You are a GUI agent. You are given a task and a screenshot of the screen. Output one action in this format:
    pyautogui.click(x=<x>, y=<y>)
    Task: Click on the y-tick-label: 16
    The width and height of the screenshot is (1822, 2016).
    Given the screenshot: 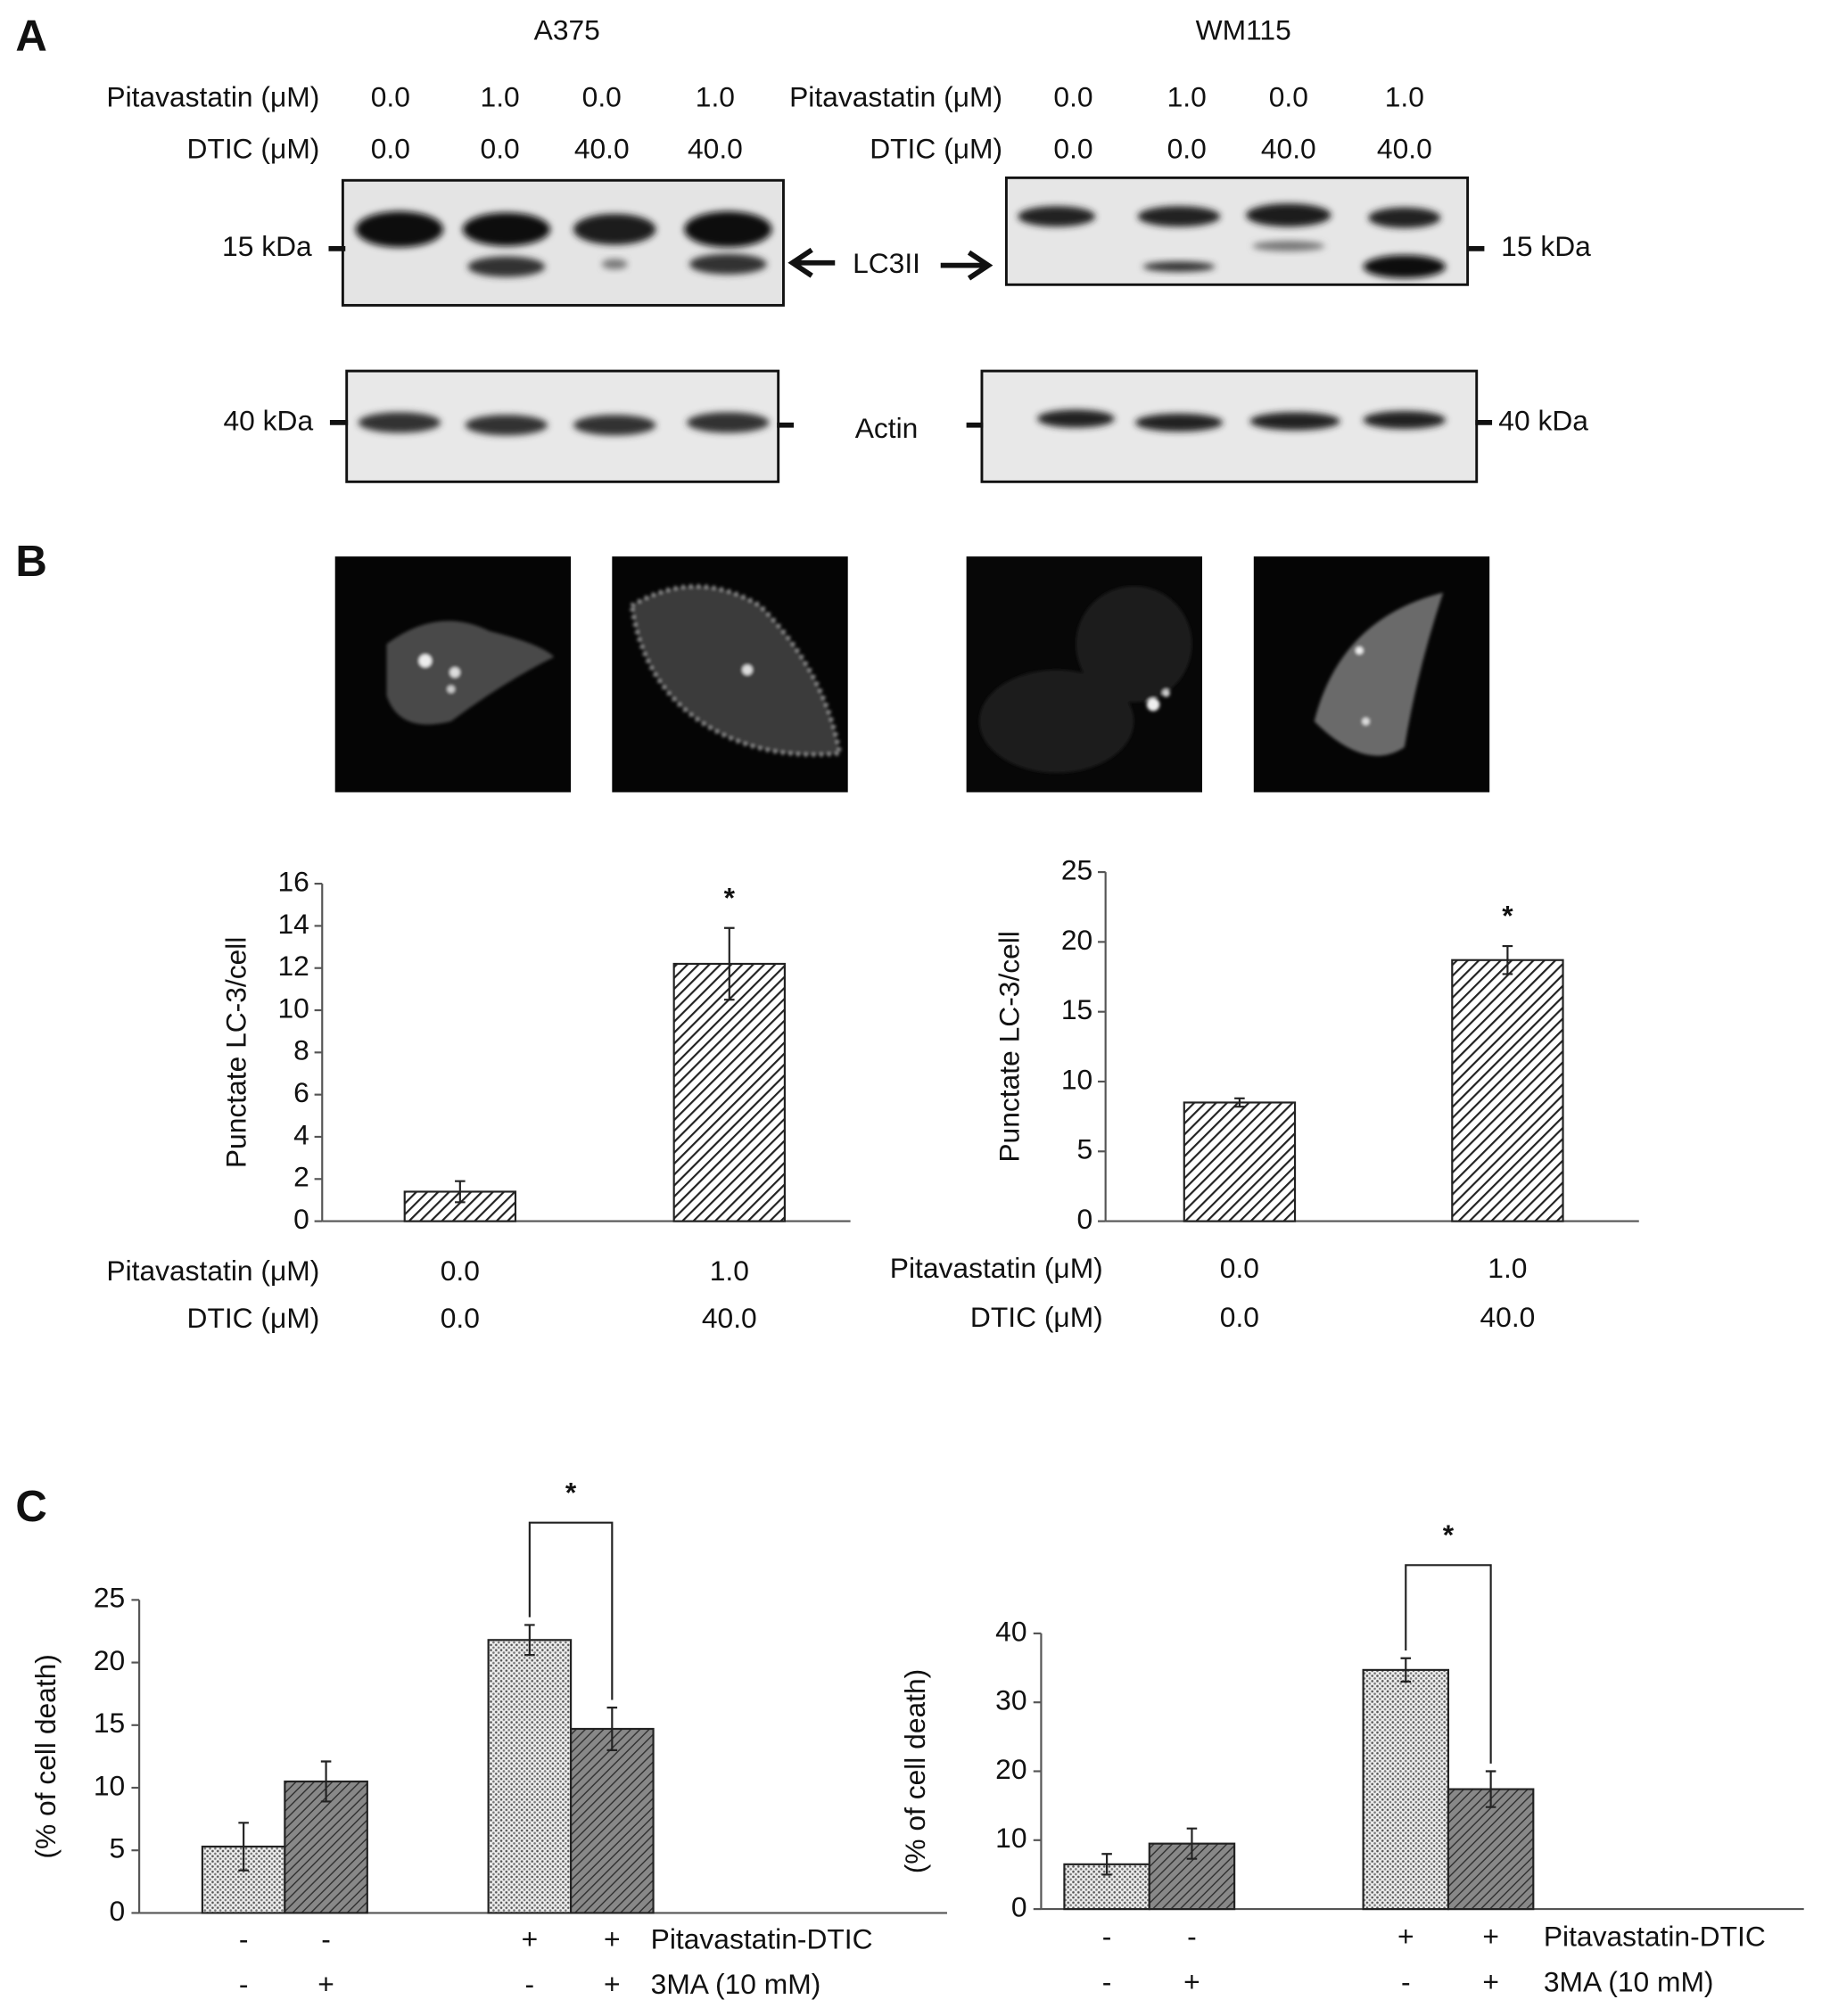 What is the action you would take?
    pyautogui.click(x=293, y=881)
    